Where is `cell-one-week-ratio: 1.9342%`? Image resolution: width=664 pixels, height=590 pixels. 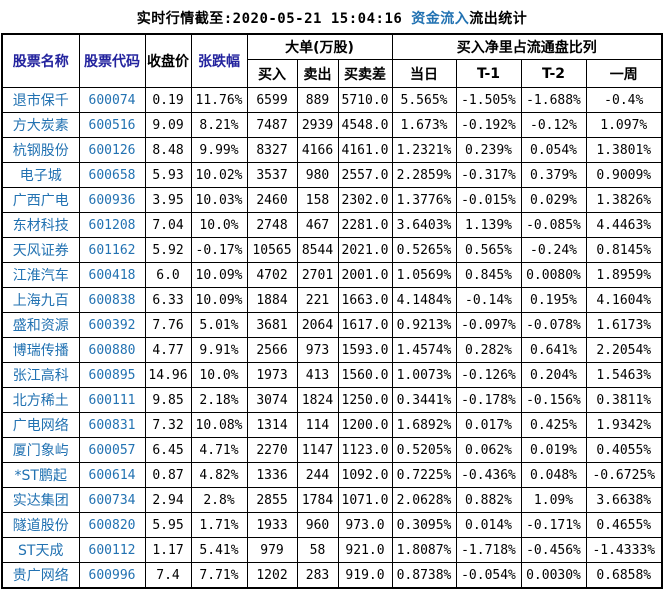 cell-one-week-ratio: 1.9342% is located at coordinates (624, 425).